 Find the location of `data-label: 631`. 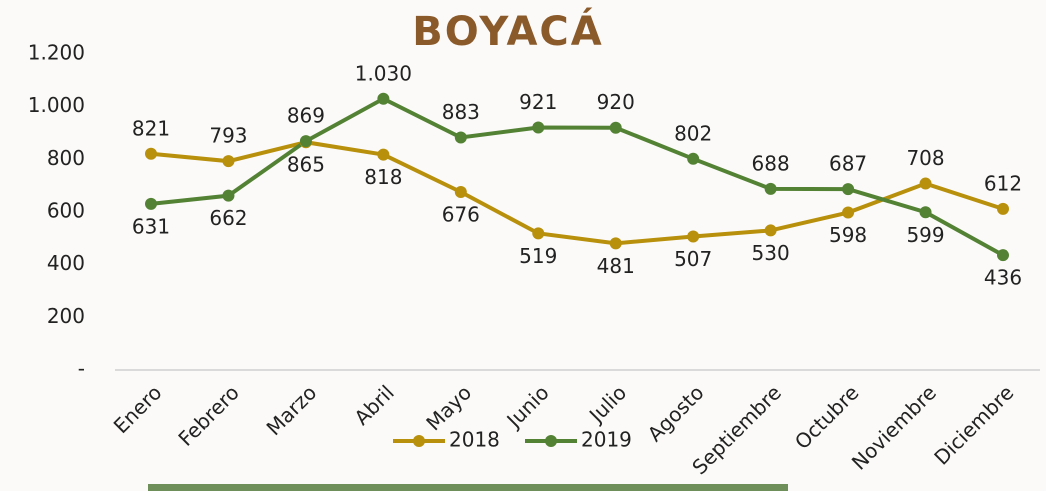

data-label: 631 is located at coordinates (151, 226).